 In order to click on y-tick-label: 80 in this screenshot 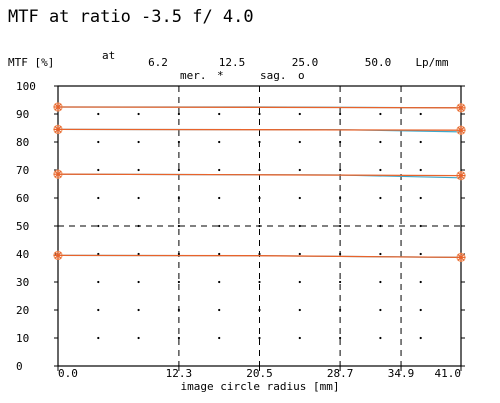, I will do `click(22, 142)`.